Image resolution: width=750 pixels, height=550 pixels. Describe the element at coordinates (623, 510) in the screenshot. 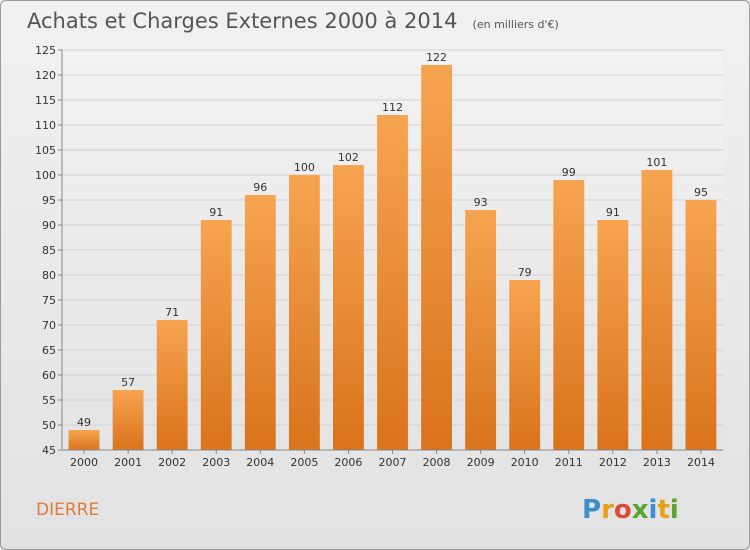

I see `logo-letter: o` at that location.